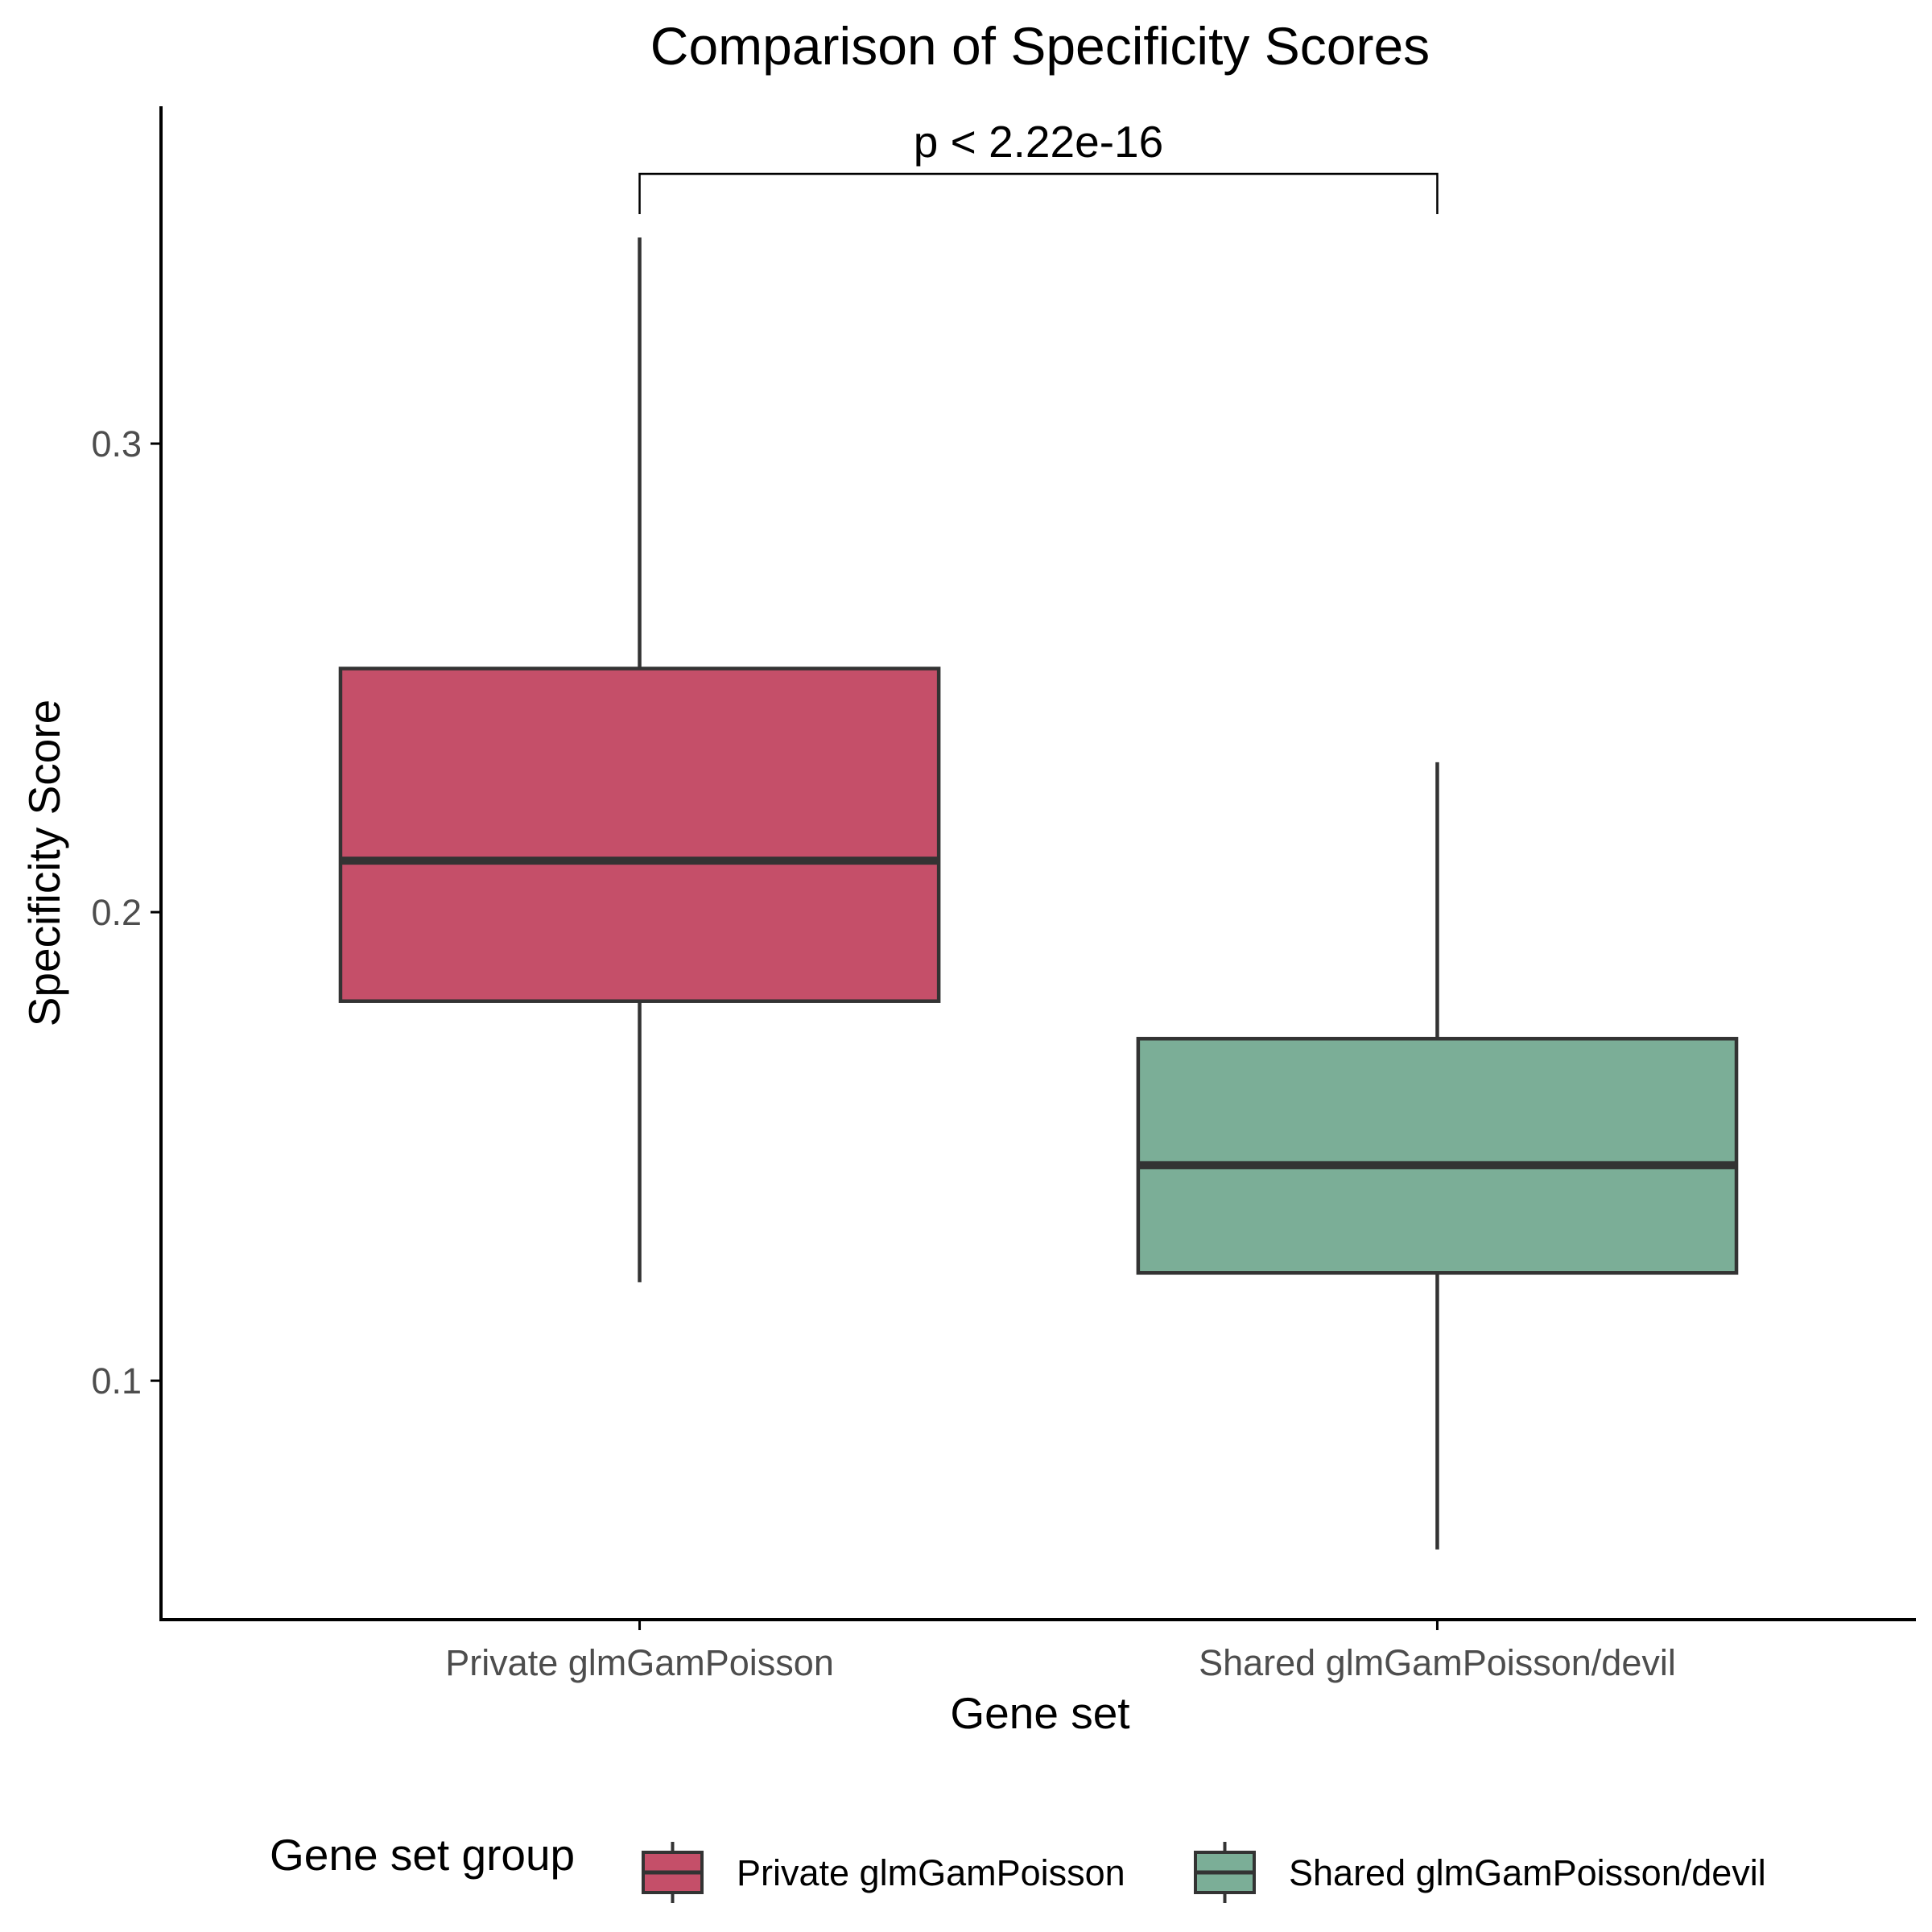  Describe the element at coordinates (1527, 1872) in the screenshot. I see `legend-label: Shared glmGamPoisson/devil` at that location.